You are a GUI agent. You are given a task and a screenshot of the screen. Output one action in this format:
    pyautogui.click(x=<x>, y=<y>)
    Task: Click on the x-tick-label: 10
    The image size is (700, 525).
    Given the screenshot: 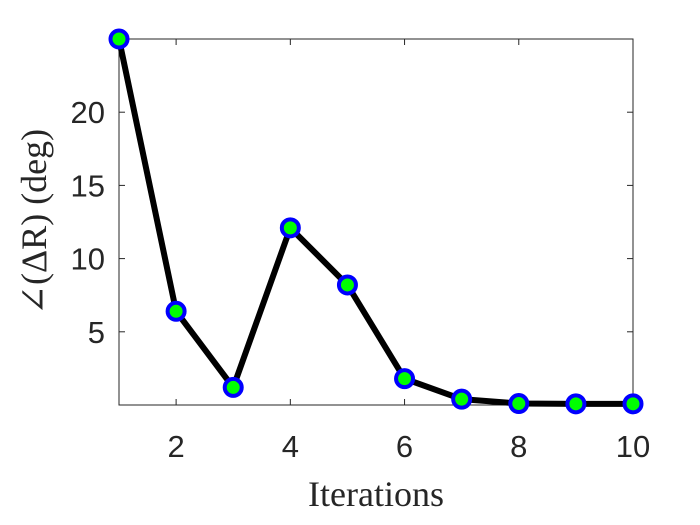 What is the action you would take?
    pyautogui.click(x=633, y=446)
    